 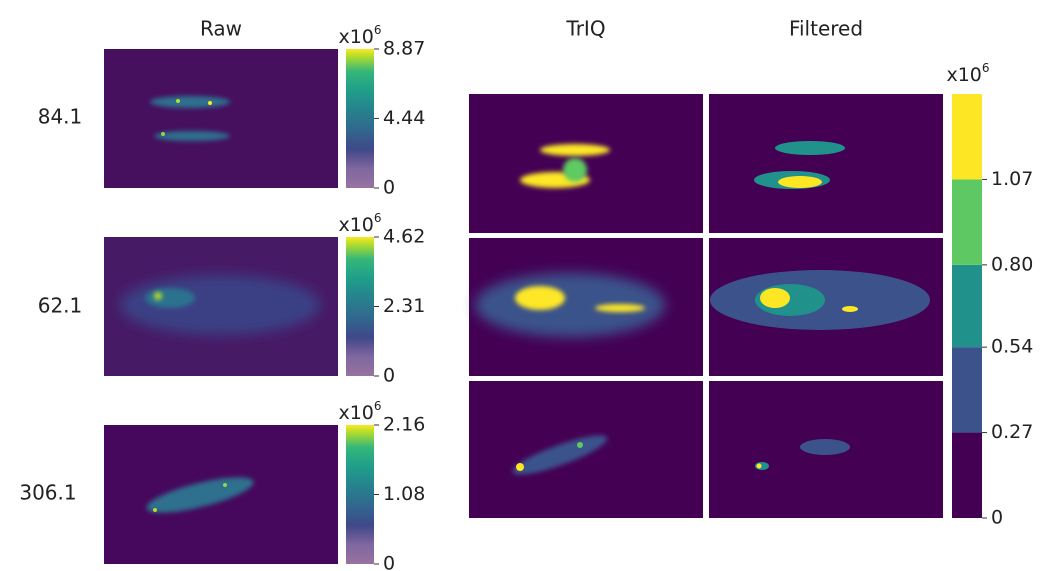 What do you see at coordinates (1012, 264) in the screenshot?
I see `tick-label: 0.80` at bounding box center [1012, 264].